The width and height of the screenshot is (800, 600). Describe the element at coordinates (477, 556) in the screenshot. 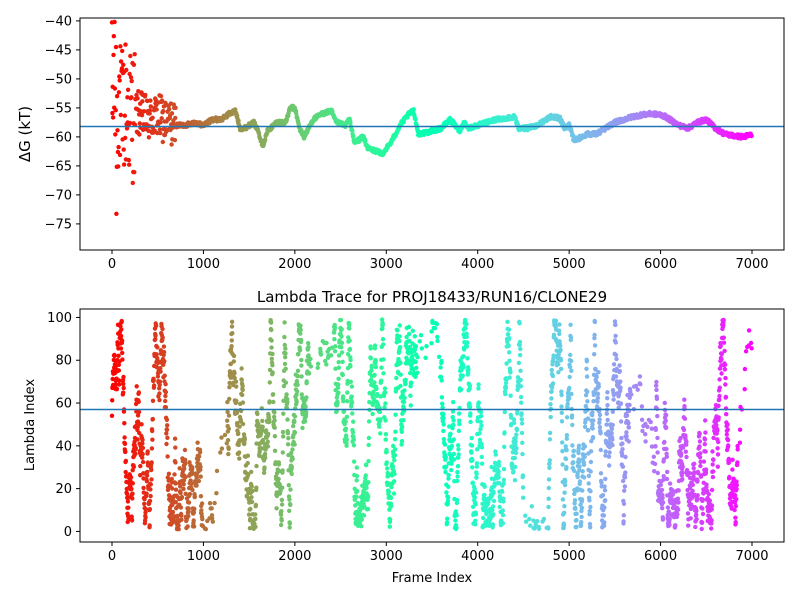

I see `lambda-x-tick-label: 4000` at that location.